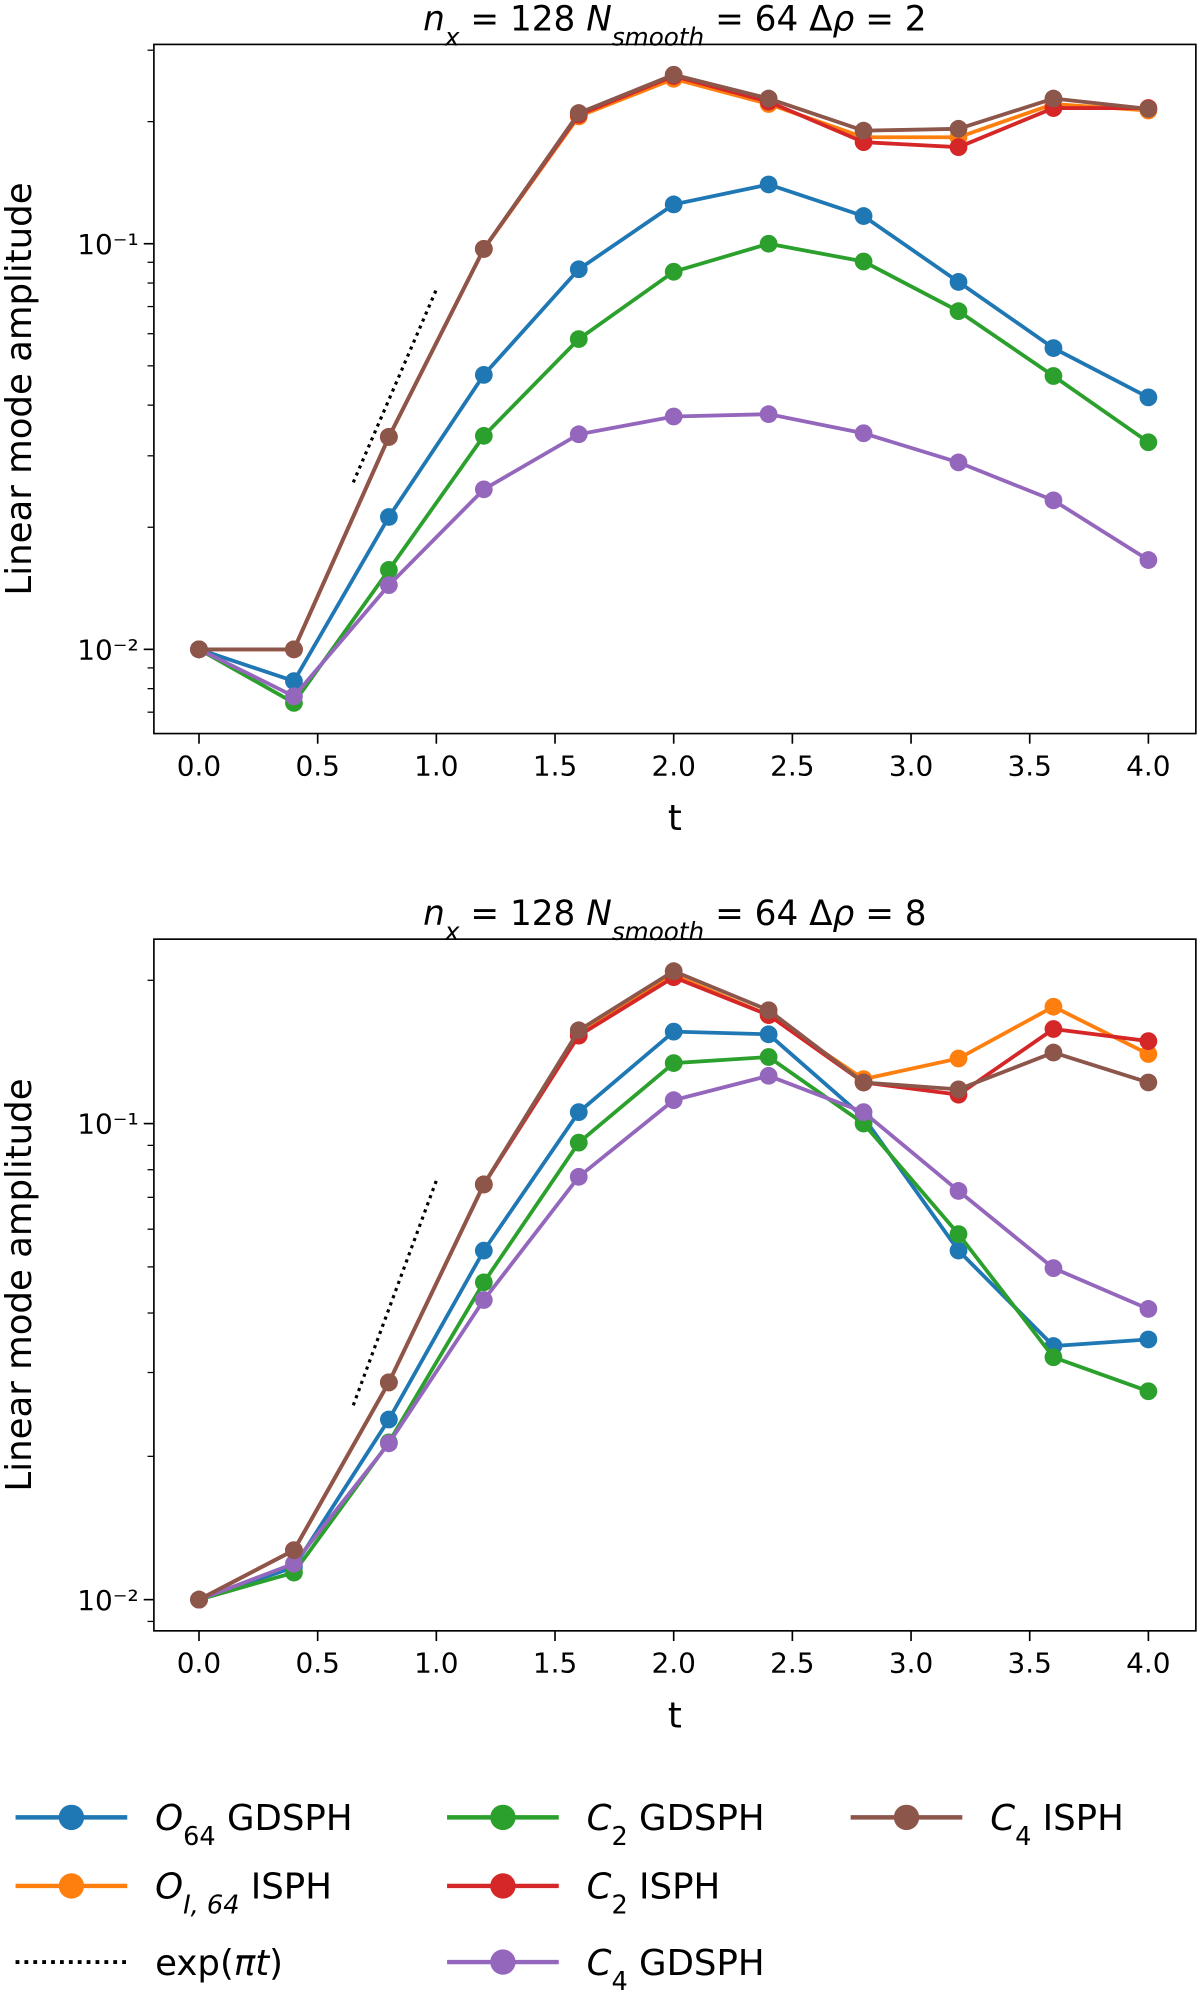 The image size is (1200, 1990). I want to click on y-axis-label: Linear mode amplitude, so click(20, 388).